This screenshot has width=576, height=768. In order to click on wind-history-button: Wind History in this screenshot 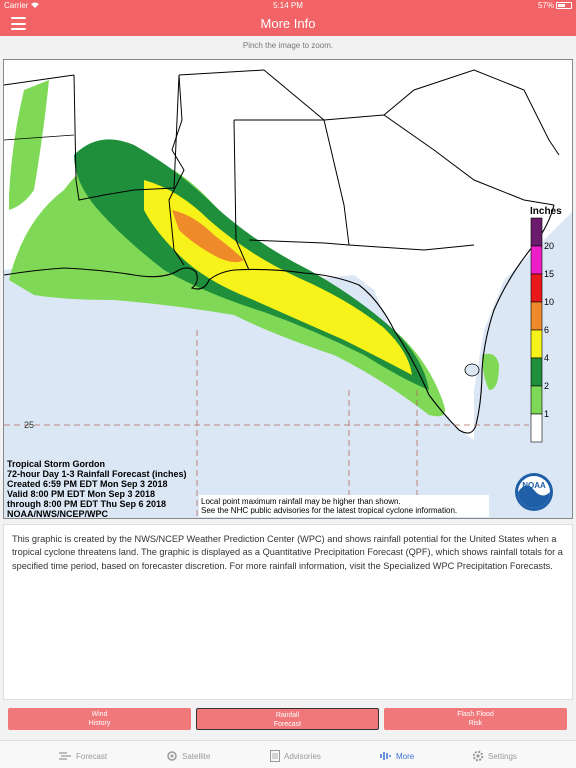, I will do `click(99, 719)`.